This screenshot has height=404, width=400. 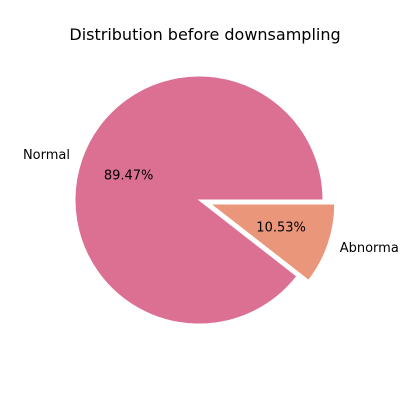 What do you see at coordinates (272, 242) in the screenshot?
I see `pie-slice-abnormal` at bounding box center [272, 242].